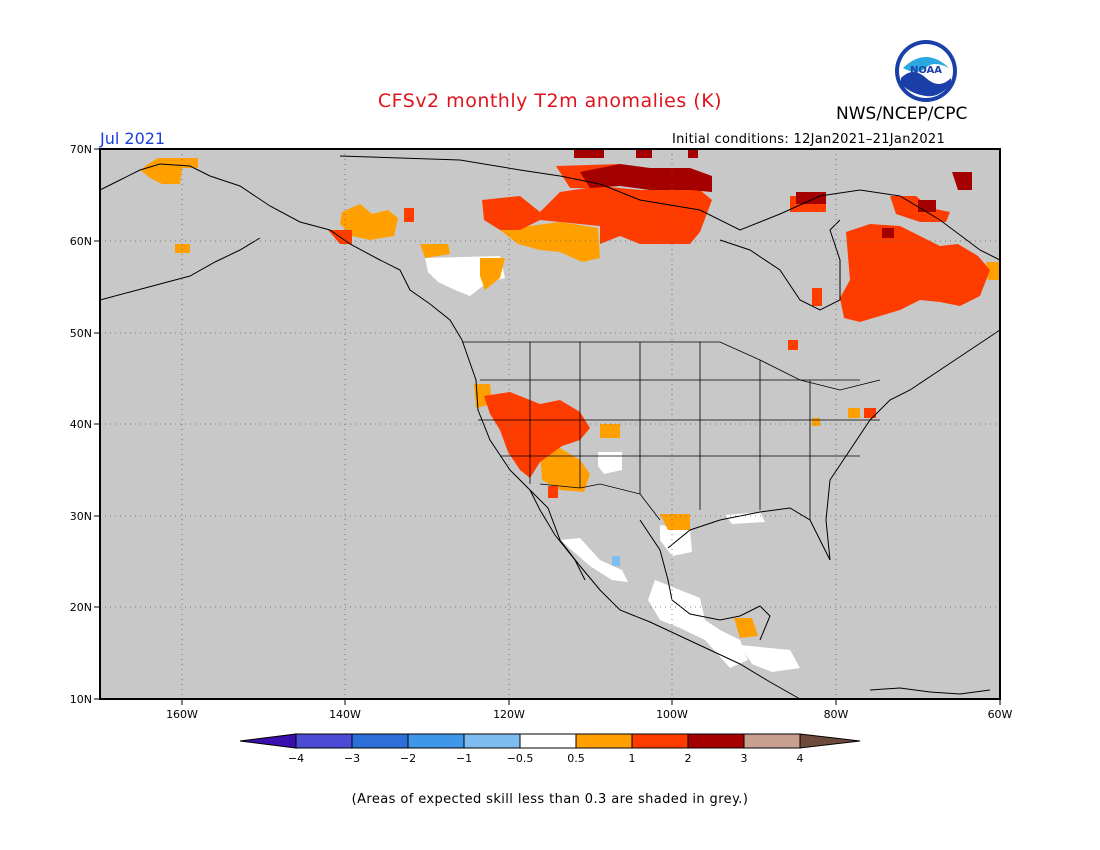  I want to click on lat-label-30n: 30N, so click(81, 516).